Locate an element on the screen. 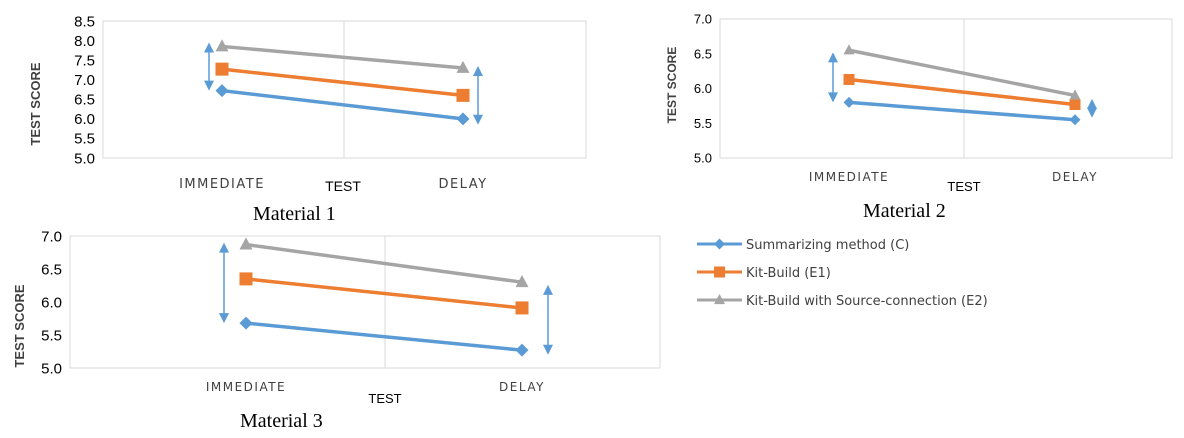  legend-label: Kit-Build with Source-connection (E2) is located at coordinates (867, 301).